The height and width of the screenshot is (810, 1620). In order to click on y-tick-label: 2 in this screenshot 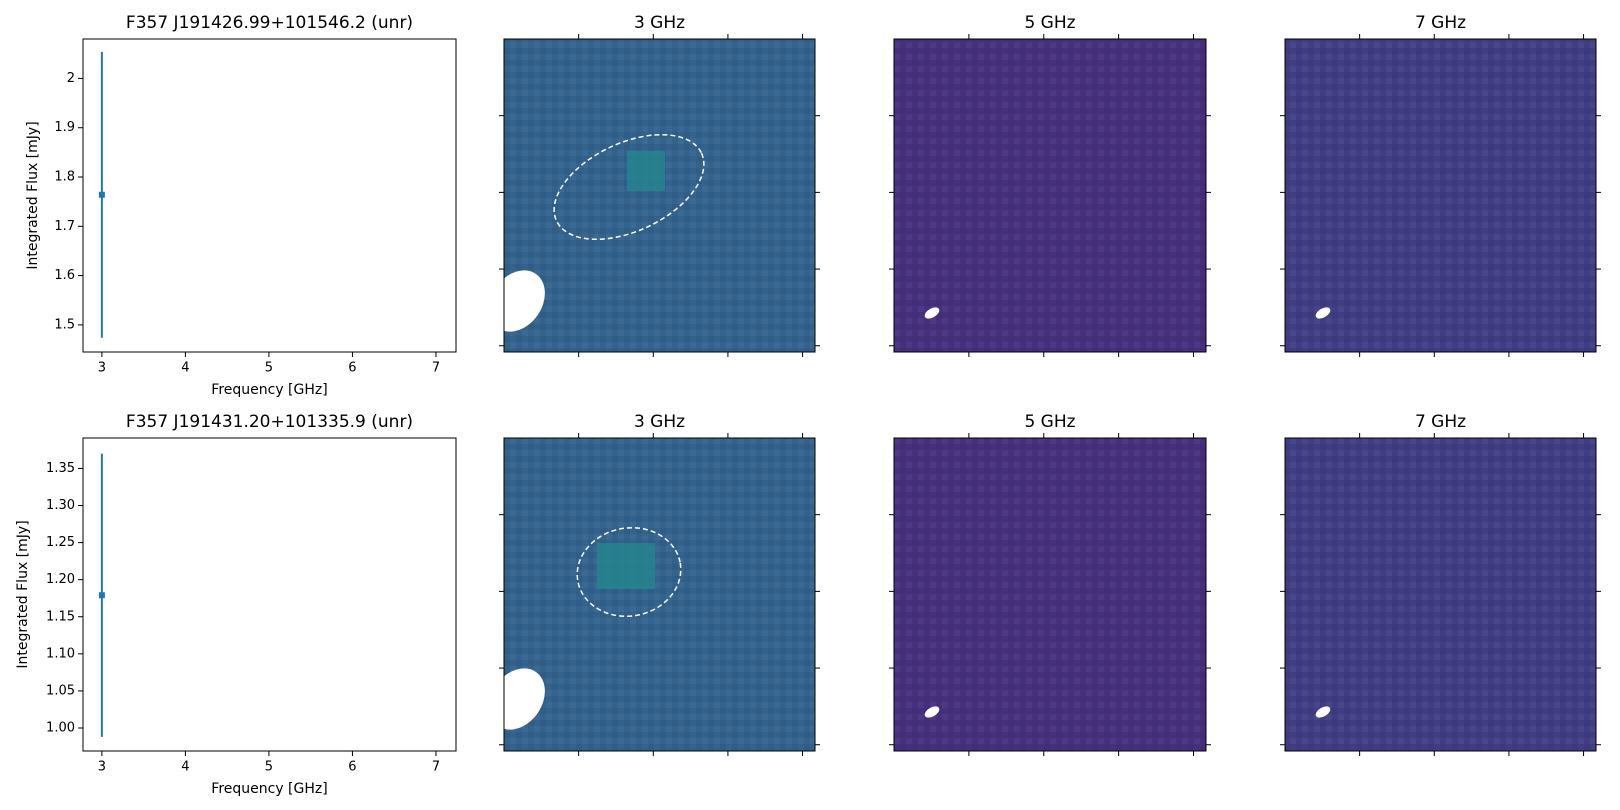, I will do `click(71, 78)`.